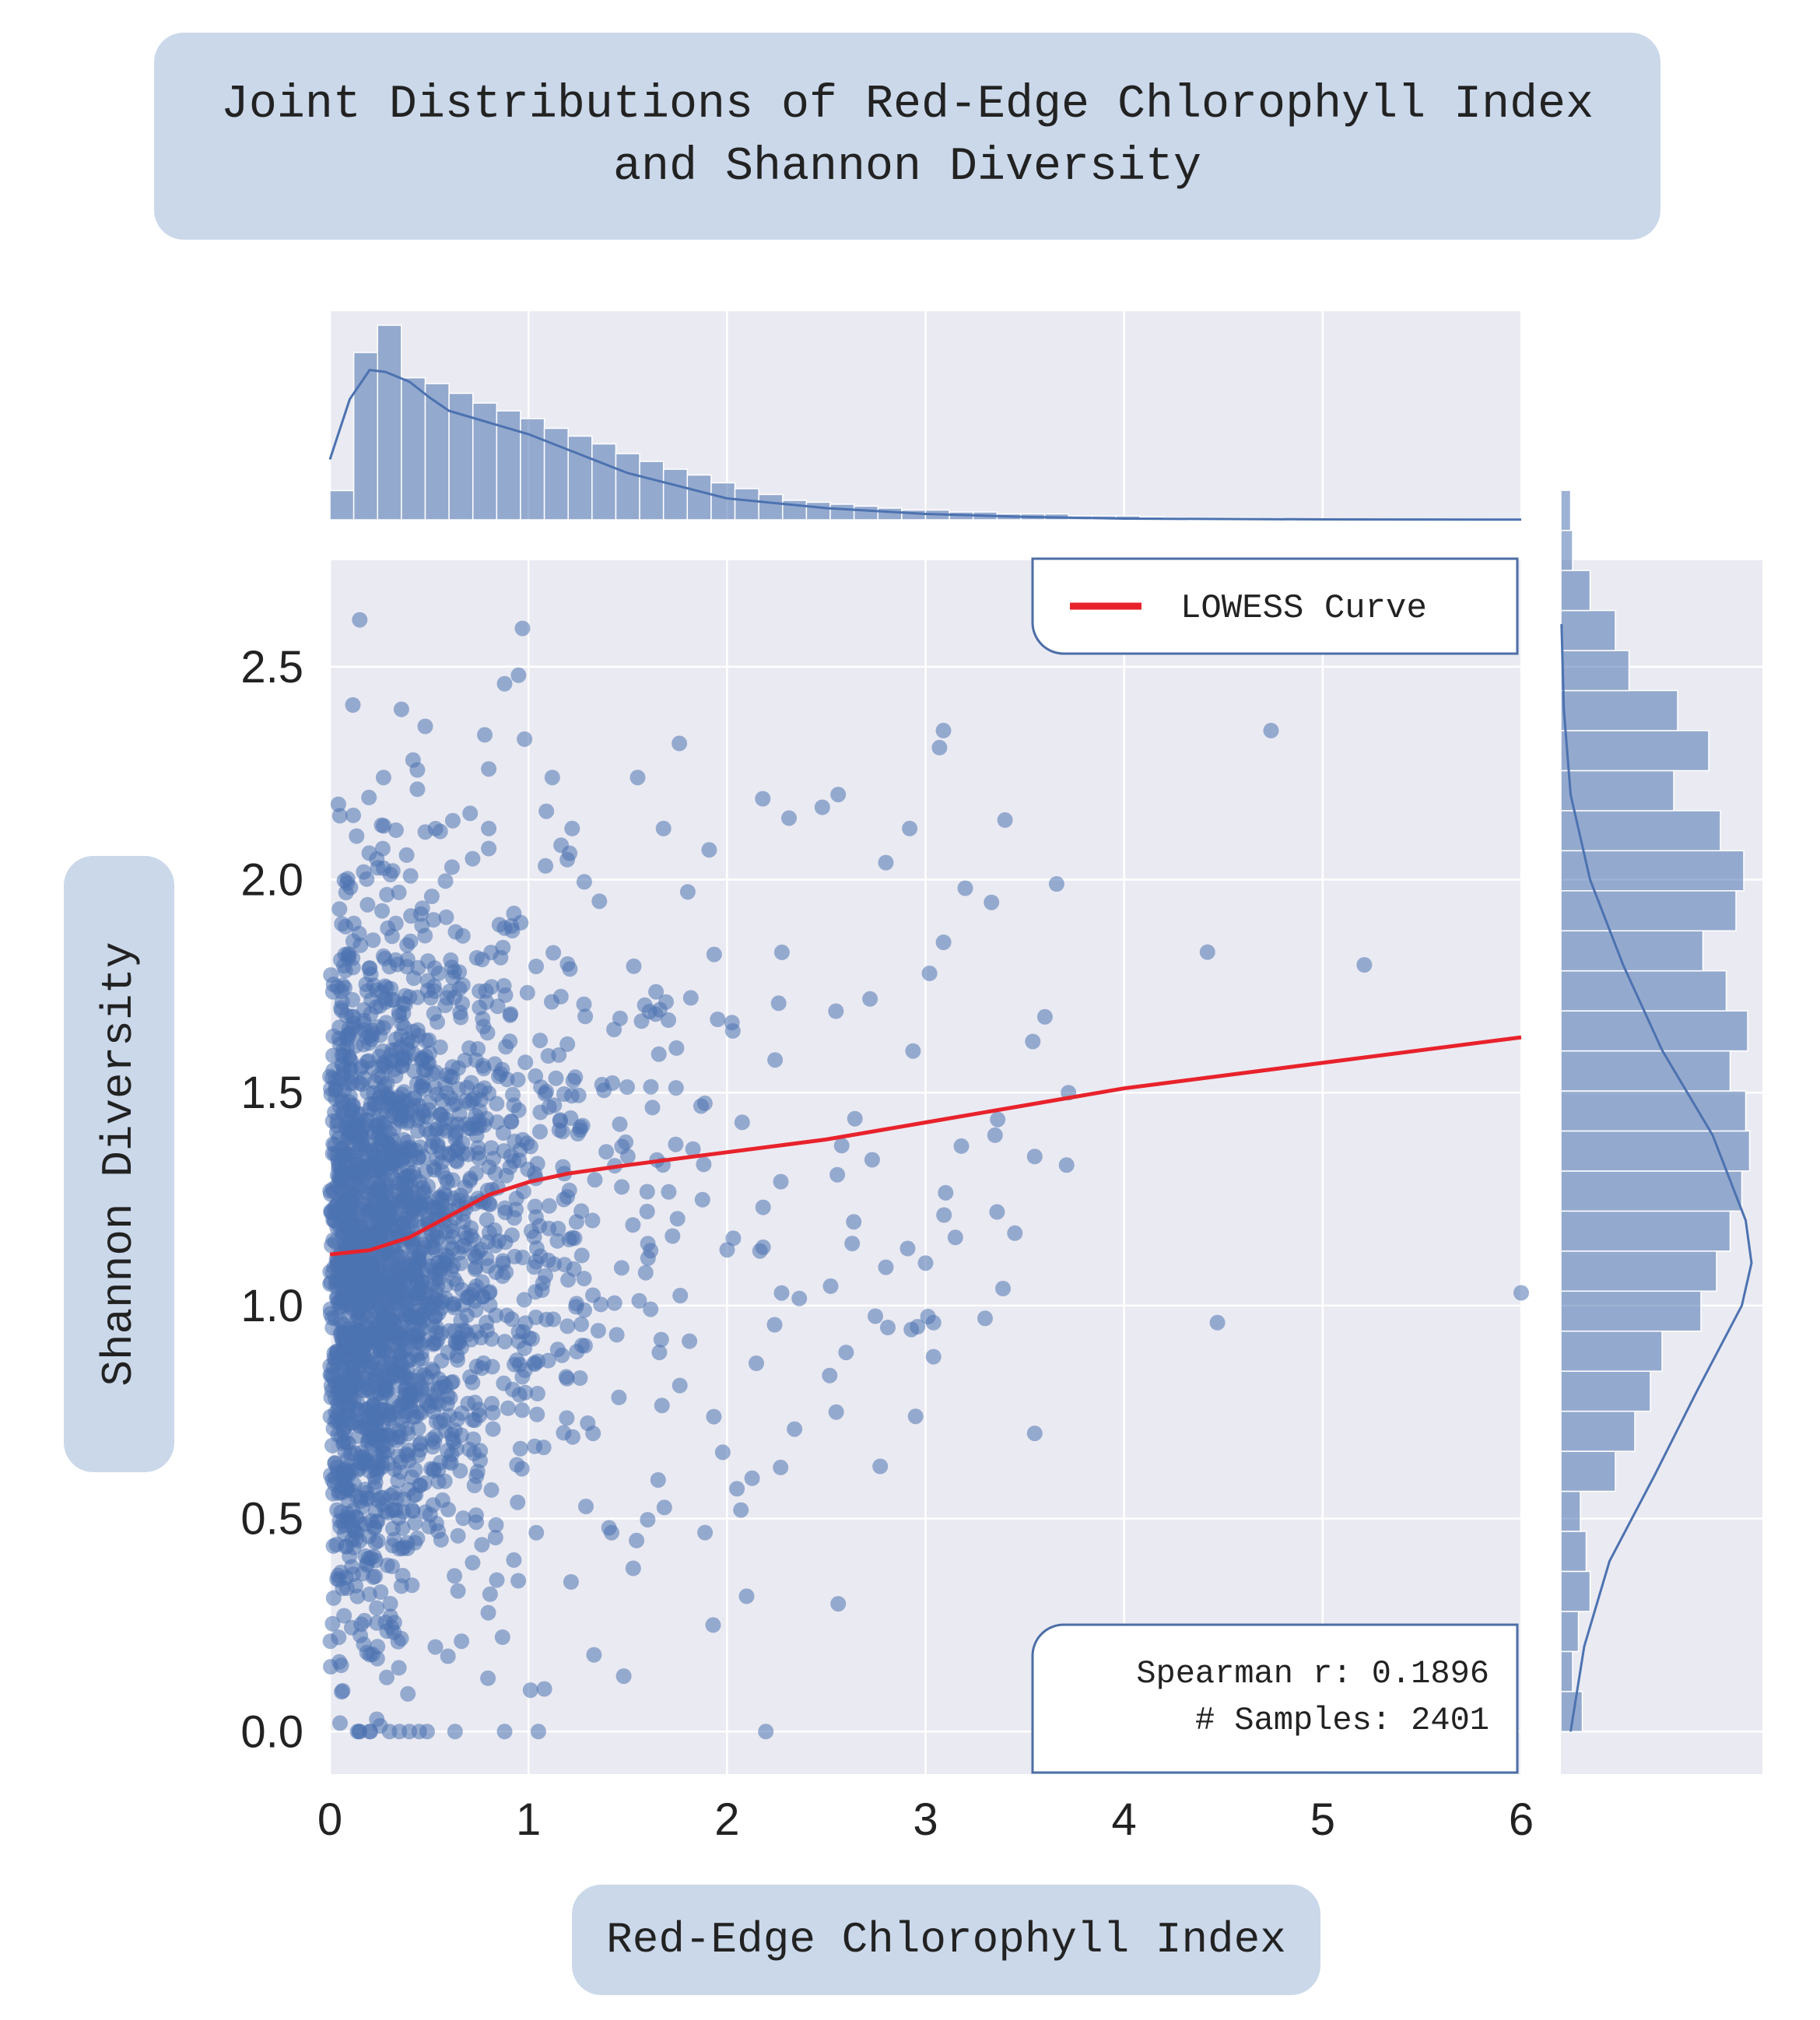  Describe the element at coordinates (926, 1820) in the screenshot. I see `x-tick-label-3: 3` at that location.